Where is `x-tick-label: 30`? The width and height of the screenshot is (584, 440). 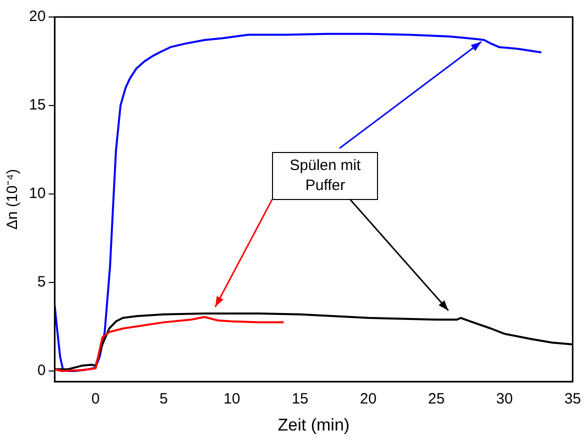 x-tick-label: 30 is located at coordinates (504, 399).